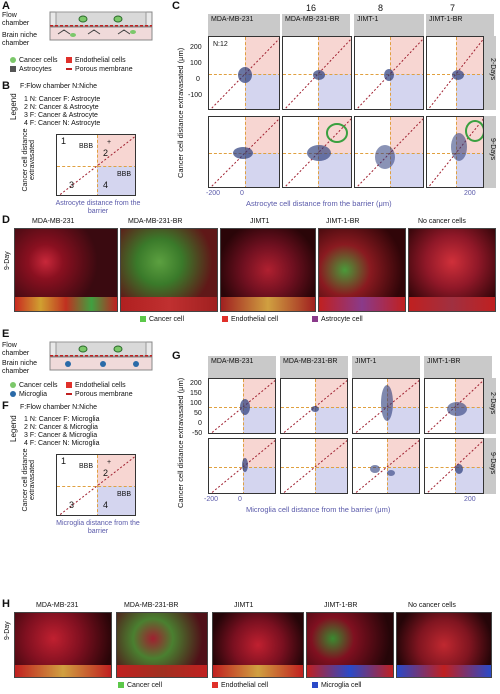 Image resolution: width=500 pixels, height=694 pixels. I want to click on chip-schematic-e, so click(101, 356).